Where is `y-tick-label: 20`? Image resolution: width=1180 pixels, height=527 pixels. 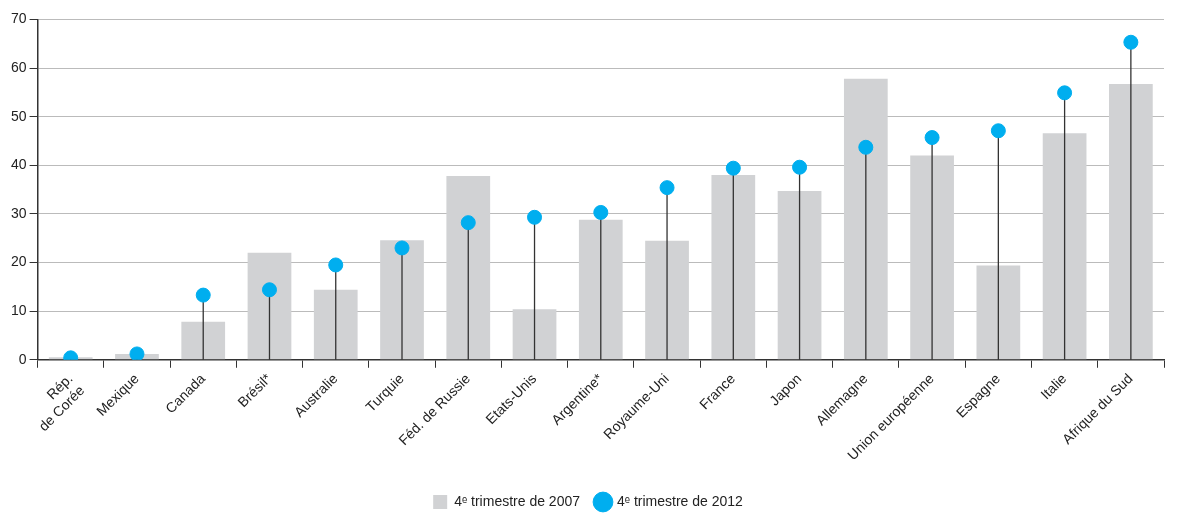
y-tick-label: 20 is located at coordinates (18, 261).